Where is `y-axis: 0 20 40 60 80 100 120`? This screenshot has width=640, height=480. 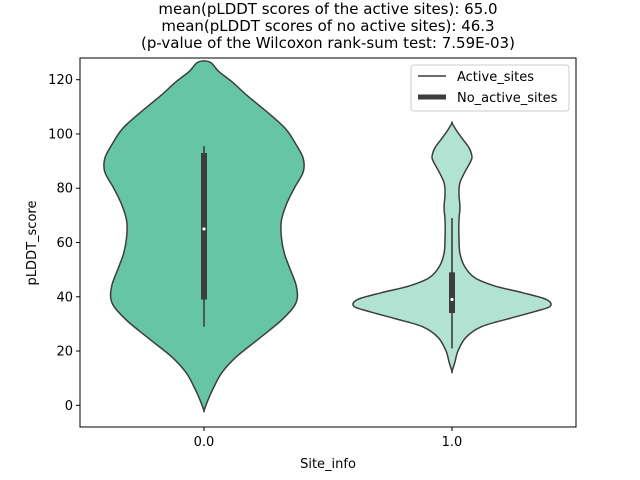 y-axis: 0 20 40 60 80 100 120 is located at coordinates (64, 243).